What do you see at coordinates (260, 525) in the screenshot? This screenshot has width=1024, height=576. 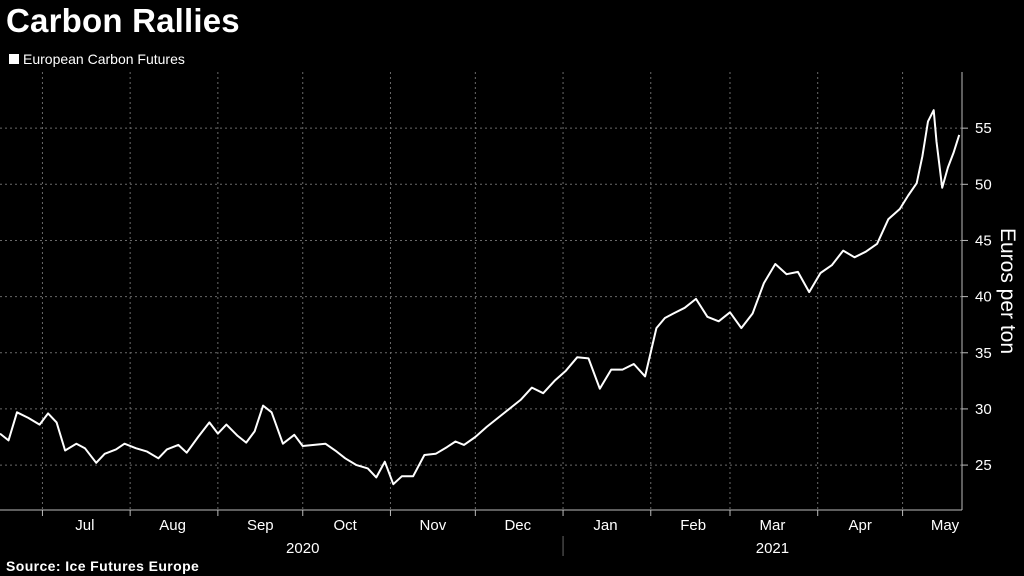 I see `x-tick-label: Sep` at bounding box center [260, 525].